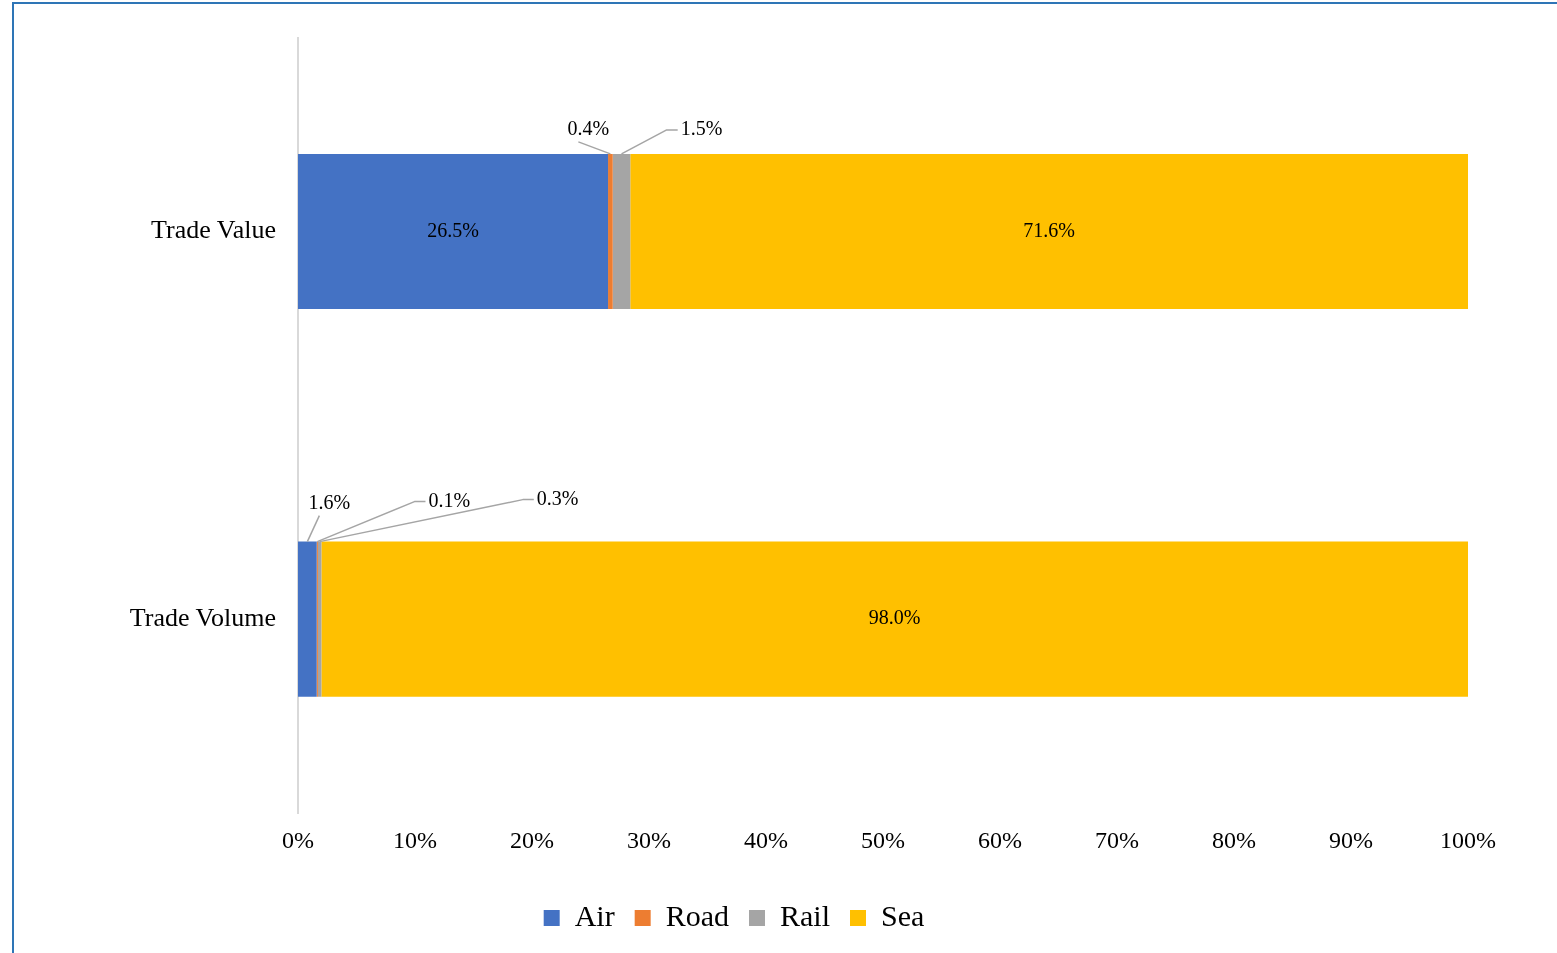 The width and height of the screenshot is (1557, 953). Describe the element at coordinates (649, 839) in the screenshot. I see `x-tick-label: 30%` at that location.